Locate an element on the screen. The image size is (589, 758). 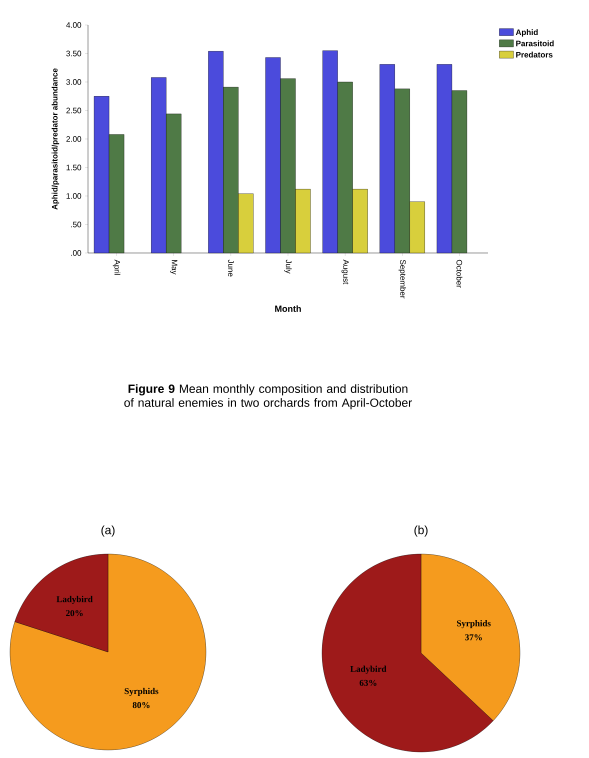
chart-title: (a) is located at coordinates (108, 531).